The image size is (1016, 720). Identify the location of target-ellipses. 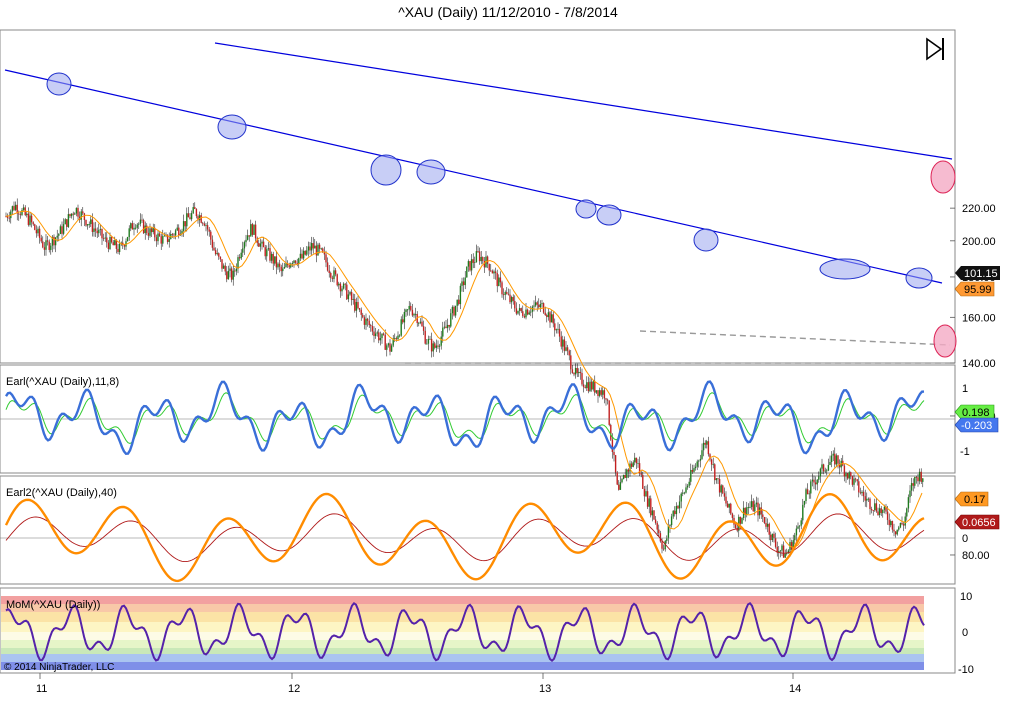
(943, 259).